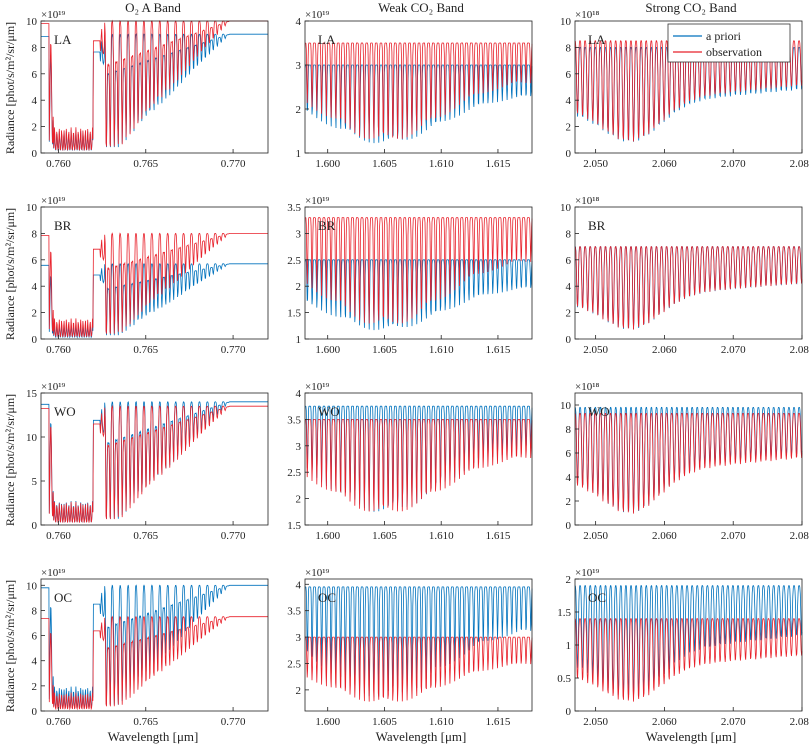 Image resolution: width=809 pixels, height=747 pixels. What do you see at coordinates (10, 646) in the screenshot?
I see `ylabel-row-oc: Radiance [phot/s/m²/sr/μm]` at bounding box center [10, 646].